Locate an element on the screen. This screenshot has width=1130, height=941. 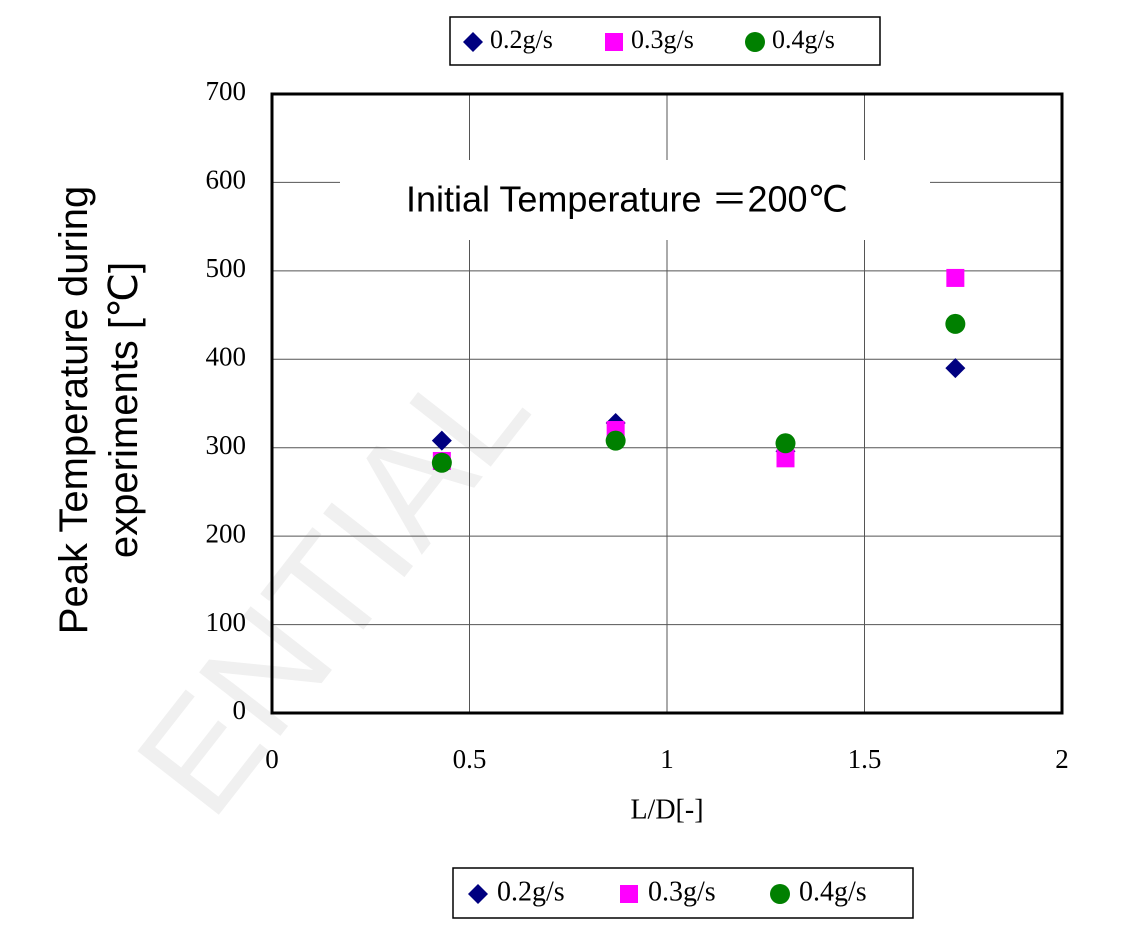
annotation-box is located at coordinates (635, 200).